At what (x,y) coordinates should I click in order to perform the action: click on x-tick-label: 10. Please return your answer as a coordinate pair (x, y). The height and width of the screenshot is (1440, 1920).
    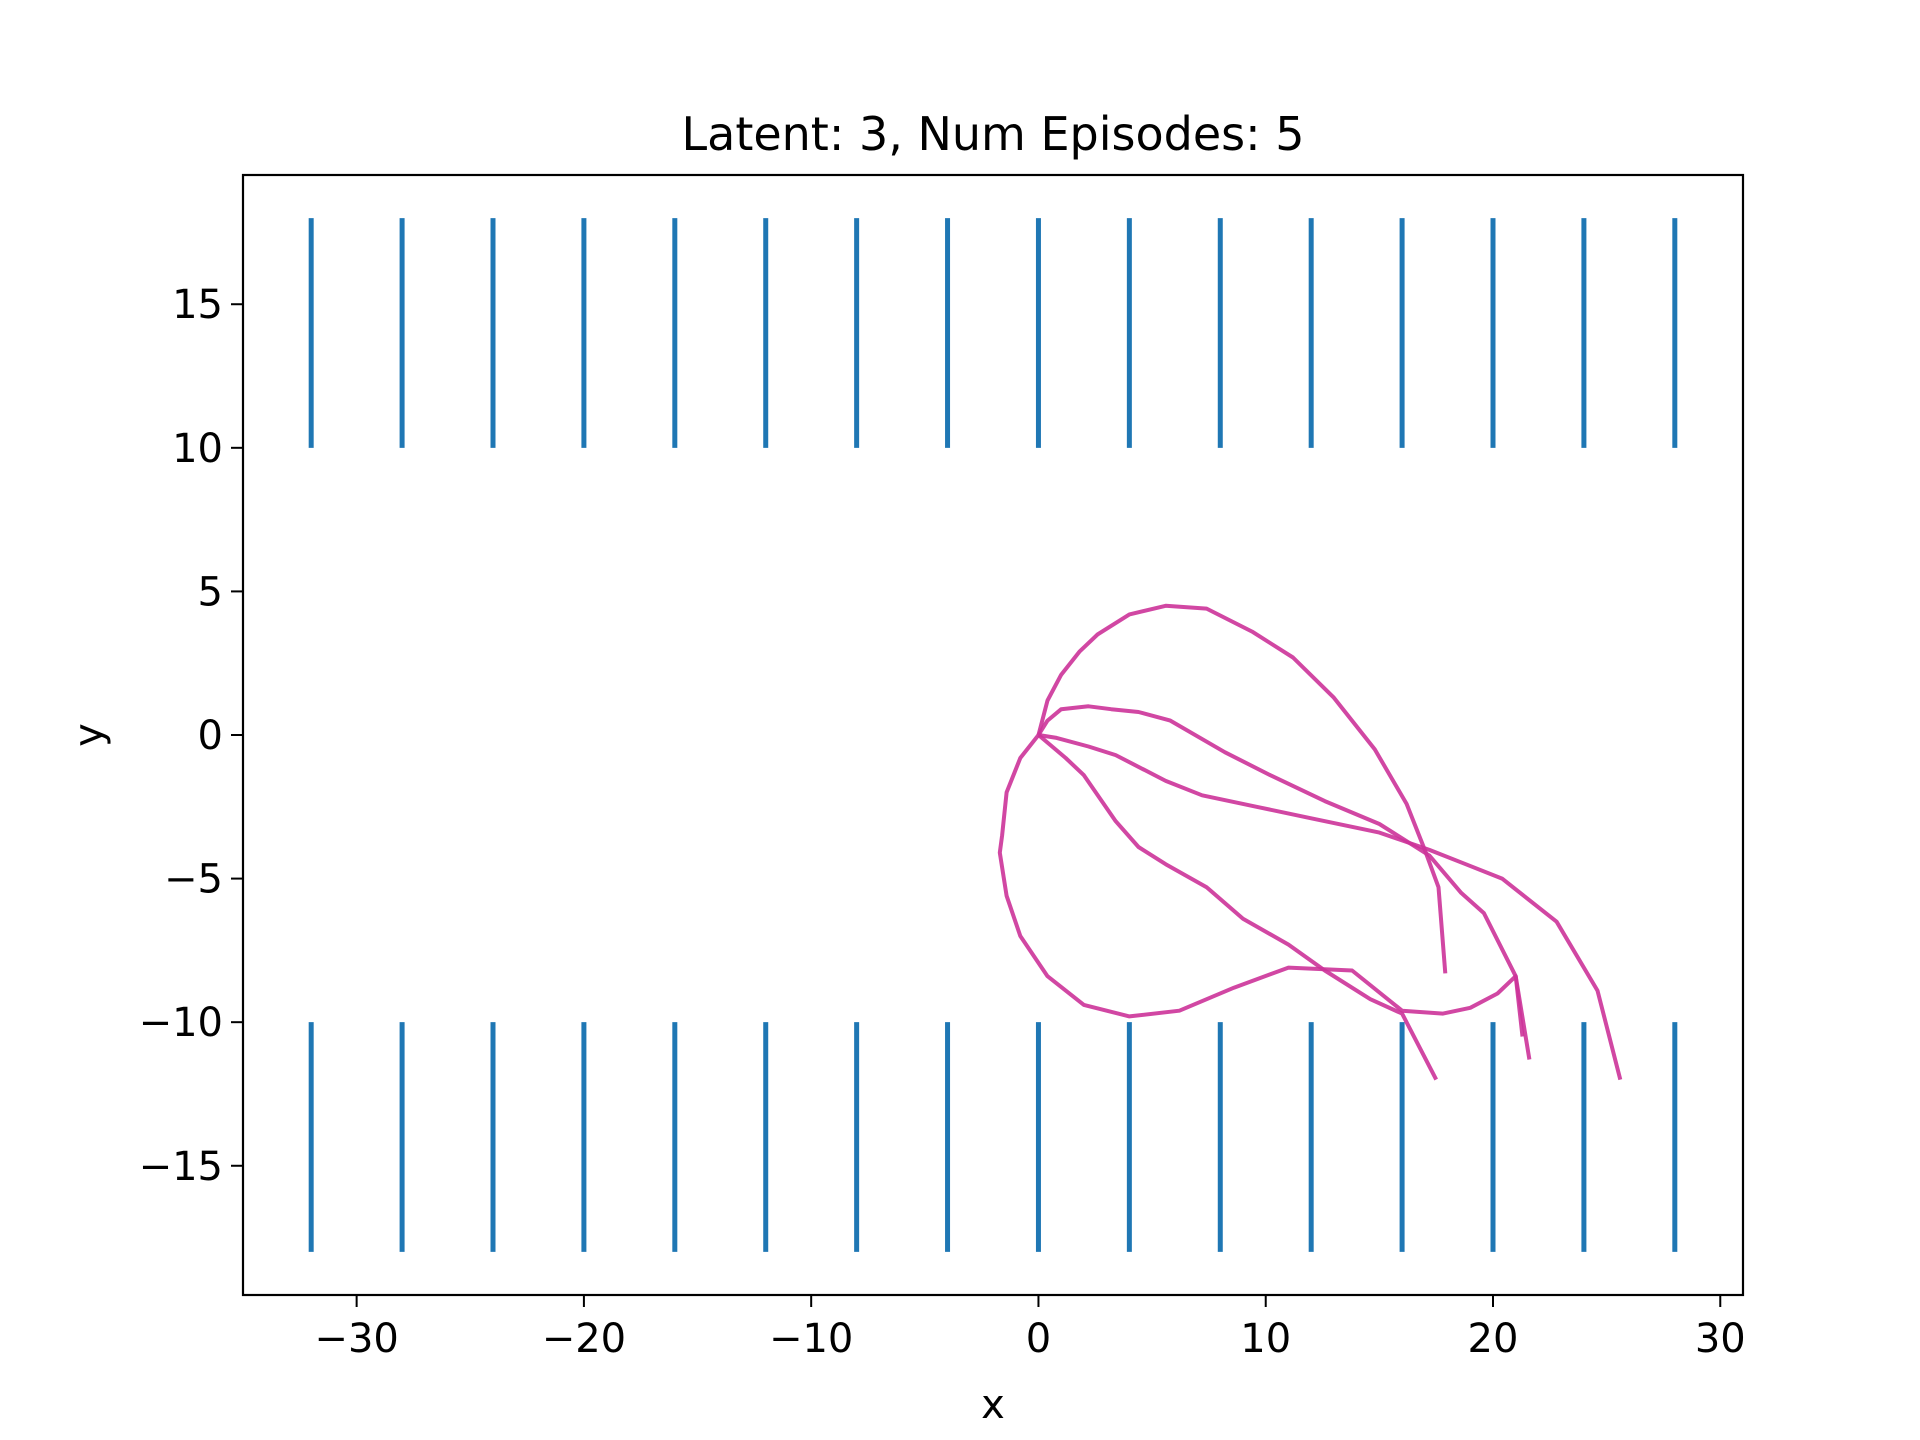
    Looking at the image, I should click on (1265, 1339).